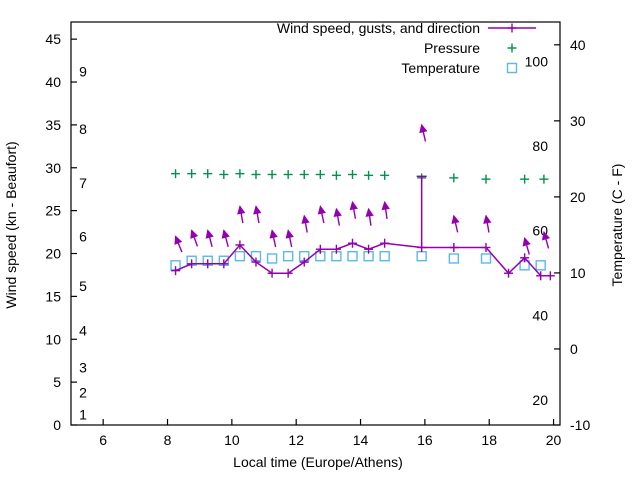  What do you see at coordinates (574, 349) in the screenshot?
I see `y-right-tick-label: 0` at bounding box center [574, 349].